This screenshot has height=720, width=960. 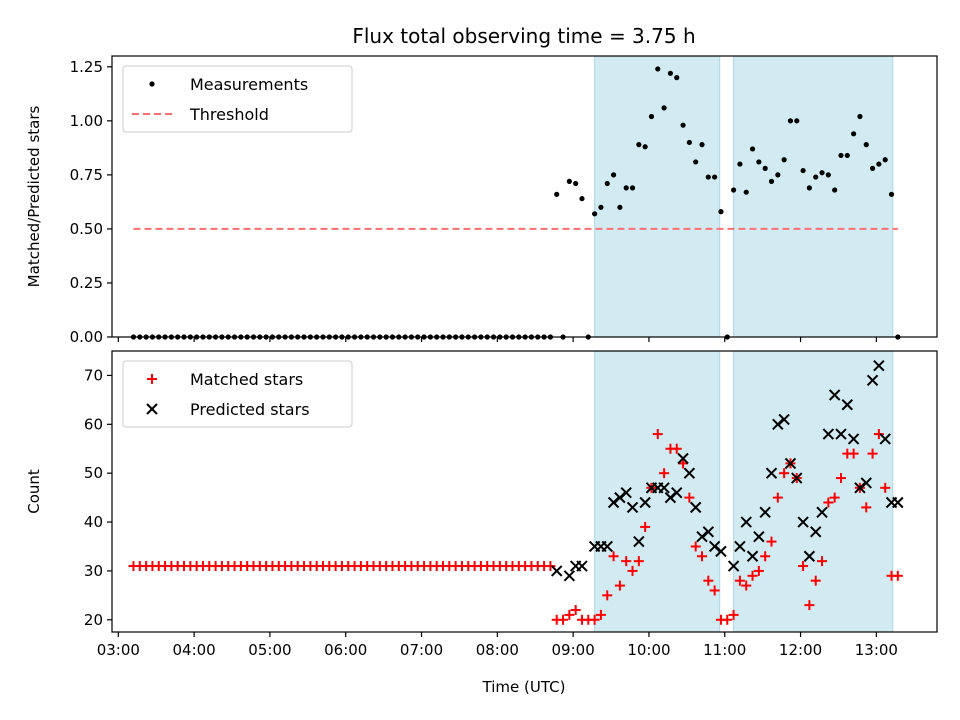 I want to click on y-tick-label: 30, so click(x=93, y=571).